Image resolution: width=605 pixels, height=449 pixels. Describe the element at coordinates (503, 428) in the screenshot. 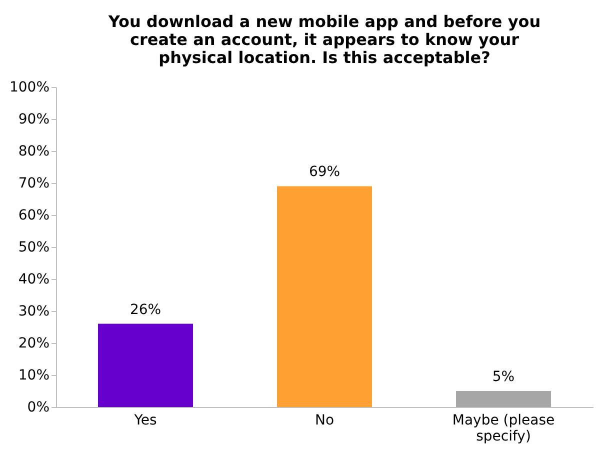

I see `x-tick-label: Maybe (please specify)` at that location.